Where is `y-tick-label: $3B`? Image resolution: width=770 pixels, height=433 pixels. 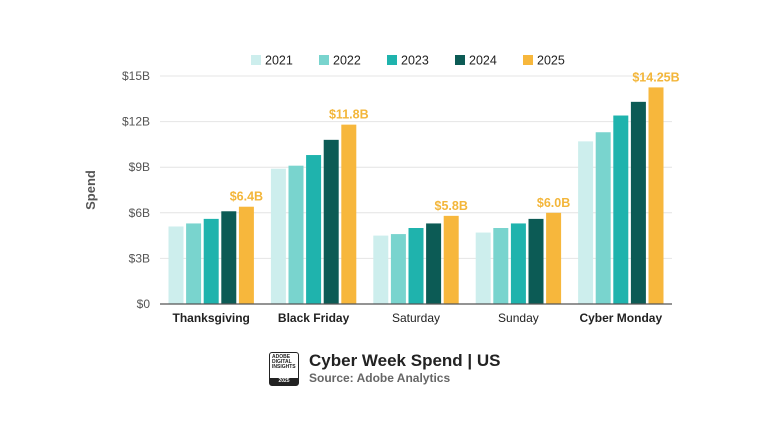
y-tick-label: $3B is located at coordinates (139, 258).